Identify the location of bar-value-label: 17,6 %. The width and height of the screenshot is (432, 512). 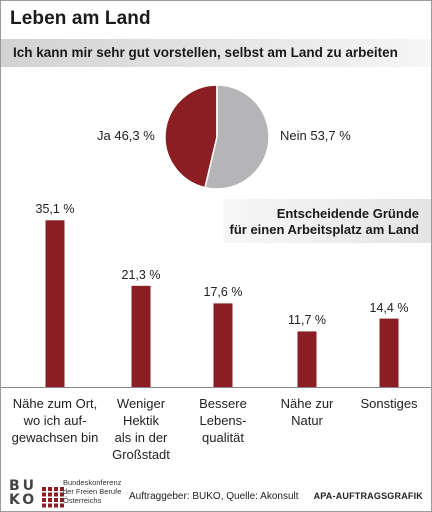
(223, 292).